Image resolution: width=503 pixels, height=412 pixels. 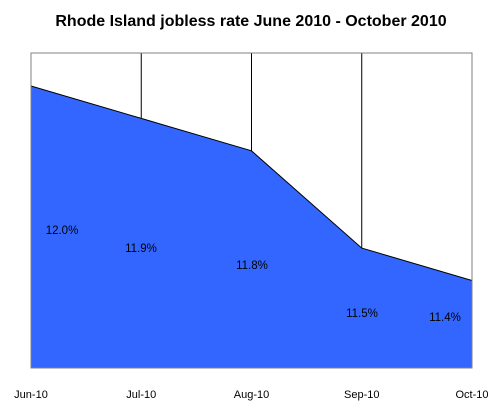 I want to click on x-tick-label: Sep-10, so click(x=361, y=395).